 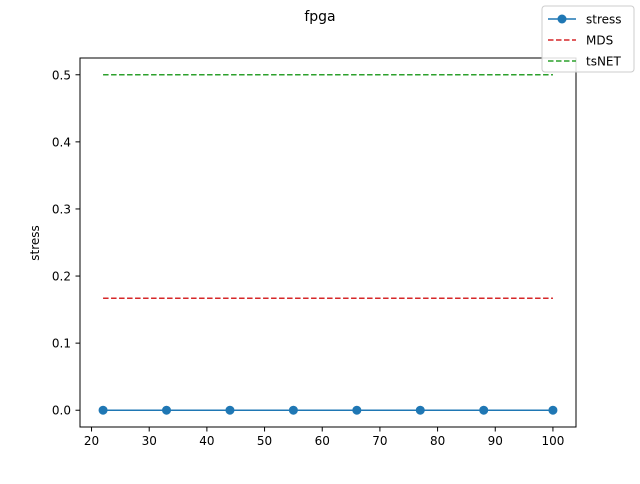 I want to click on y-tick-label: 0.5, so click(x=61, y=75).